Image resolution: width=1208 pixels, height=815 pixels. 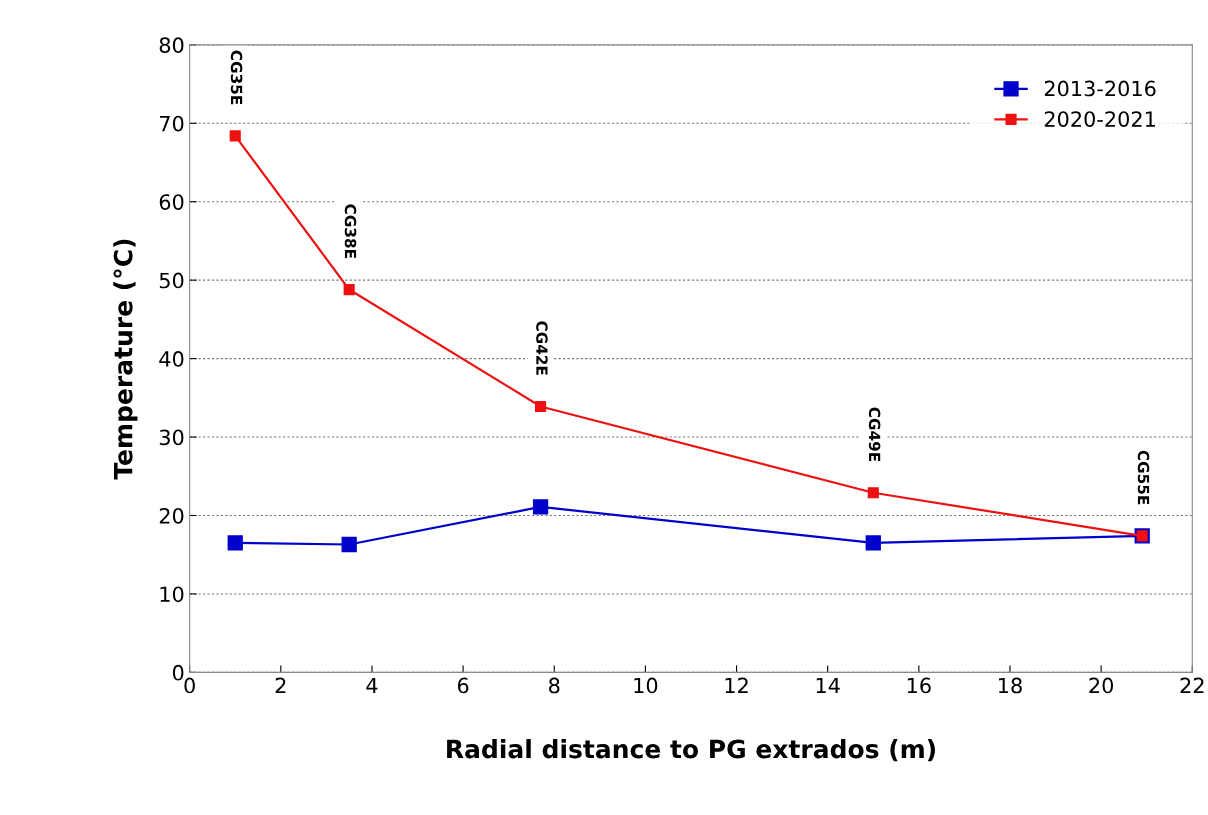 I want to click on y-tick-label: 40, so click(x=171, y=359).